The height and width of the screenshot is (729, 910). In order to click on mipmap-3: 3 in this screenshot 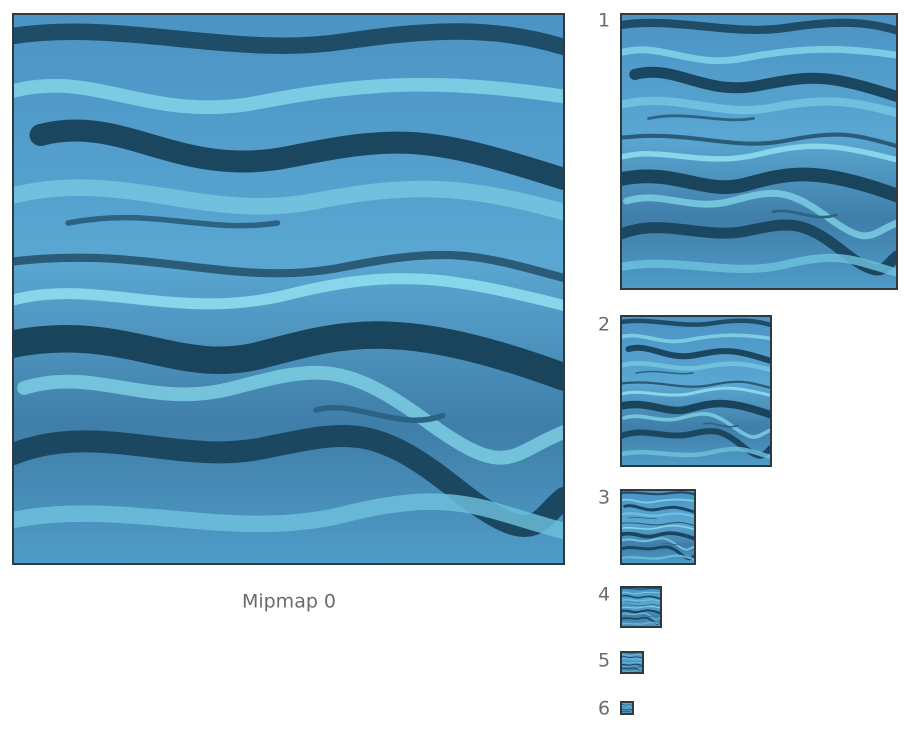, I will do `click(647, 526)`.